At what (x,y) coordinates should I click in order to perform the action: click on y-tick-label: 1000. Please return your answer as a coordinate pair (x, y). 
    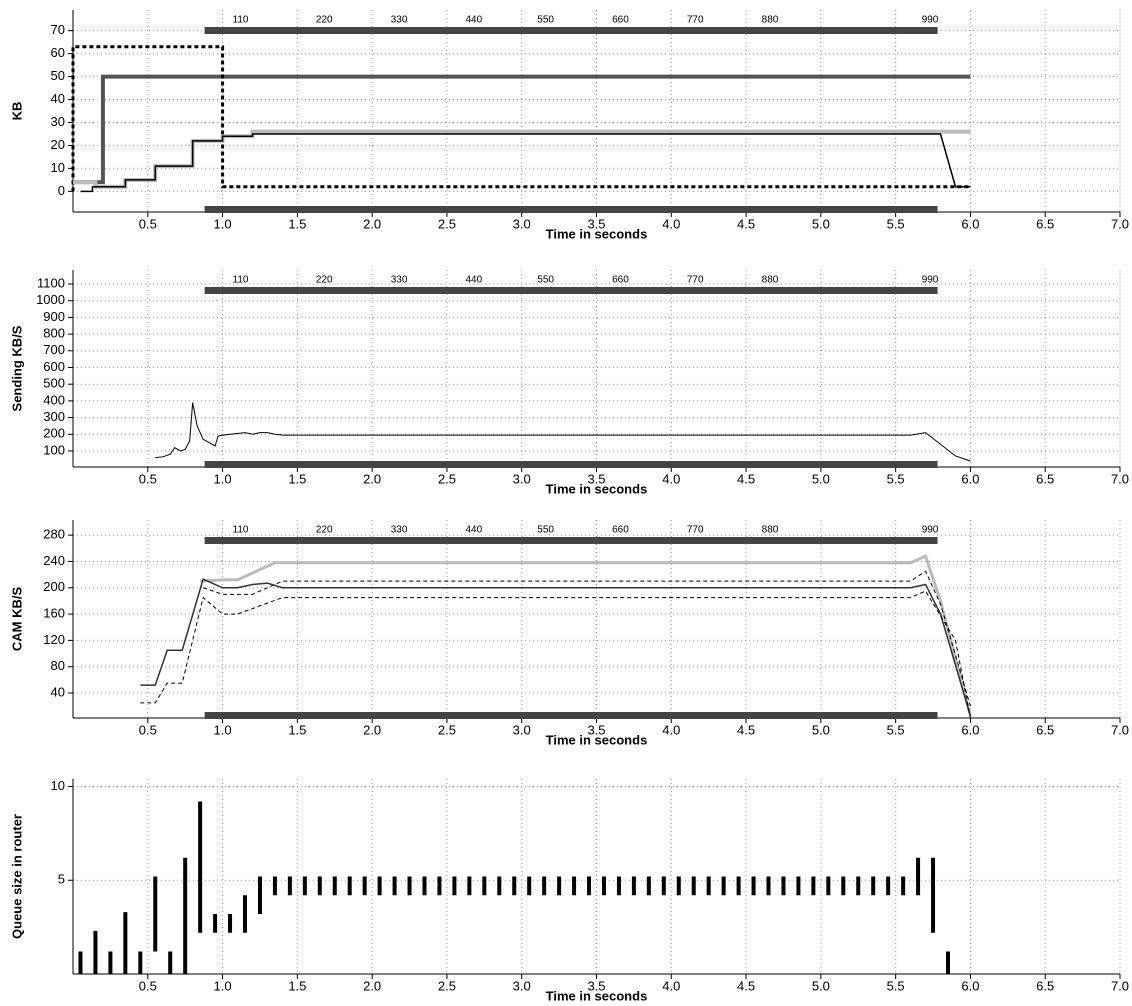
    Looking at the image, I should click on (50, 299).